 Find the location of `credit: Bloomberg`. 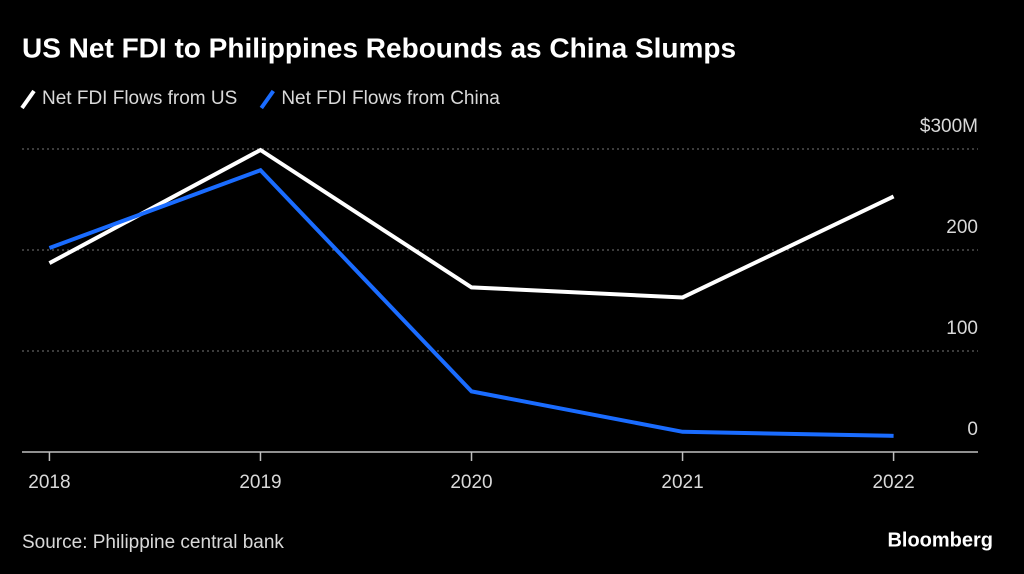

credit: Bloomberg is located at coordinates (940, 540).